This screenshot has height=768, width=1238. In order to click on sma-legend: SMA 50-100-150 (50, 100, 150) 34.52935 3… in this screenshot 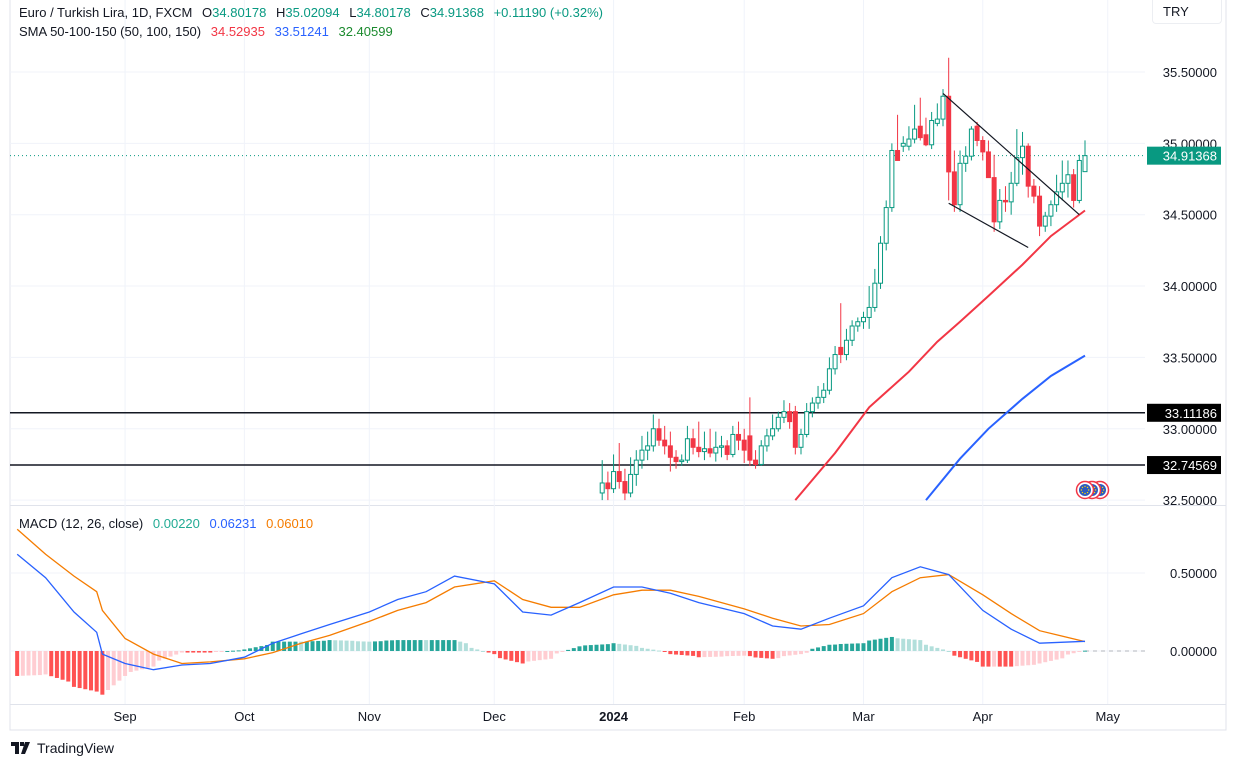, I will do `click(206, 31)`.